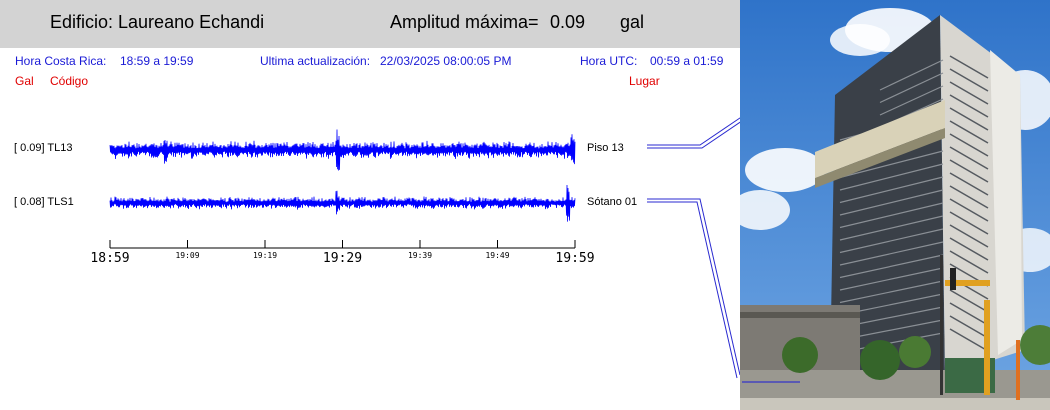 This screenshot has width=1050, height=410. I want to click on utc-time-range: 00:59 a 01:59, so click(687, 61).